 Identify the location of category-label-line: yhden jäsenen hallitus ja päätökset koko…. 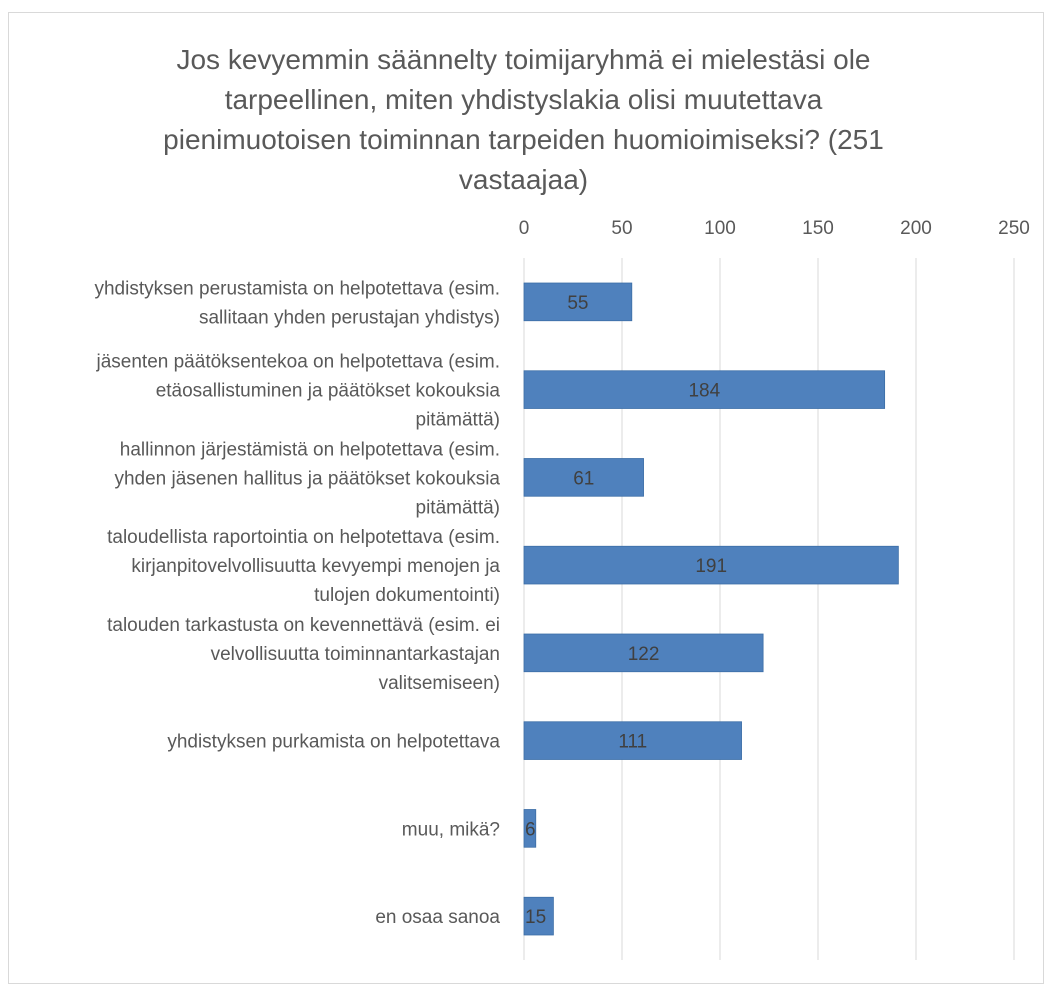
(307, 478).